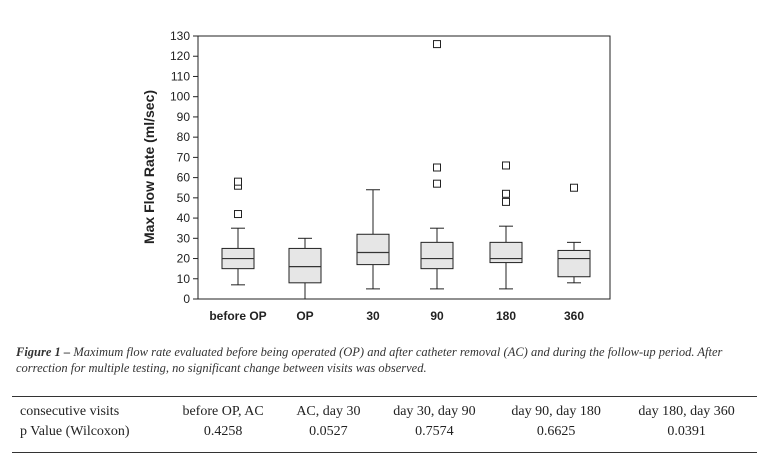 This screenshot has width=769, height=469. What do you see at coordinates (184, 157) in the screenshot?
I see `y-tick-label: 70` at bounding box center [184, 157].